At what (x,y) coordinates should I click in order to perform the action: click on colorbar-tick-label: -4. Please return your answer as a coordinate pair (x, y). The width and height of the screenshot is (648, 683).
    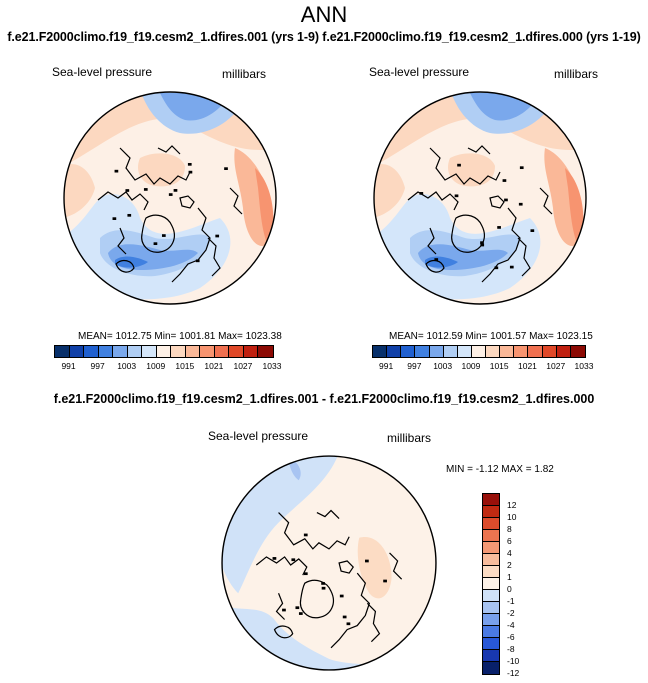
    Looking at the image, I should click on (511, 625).